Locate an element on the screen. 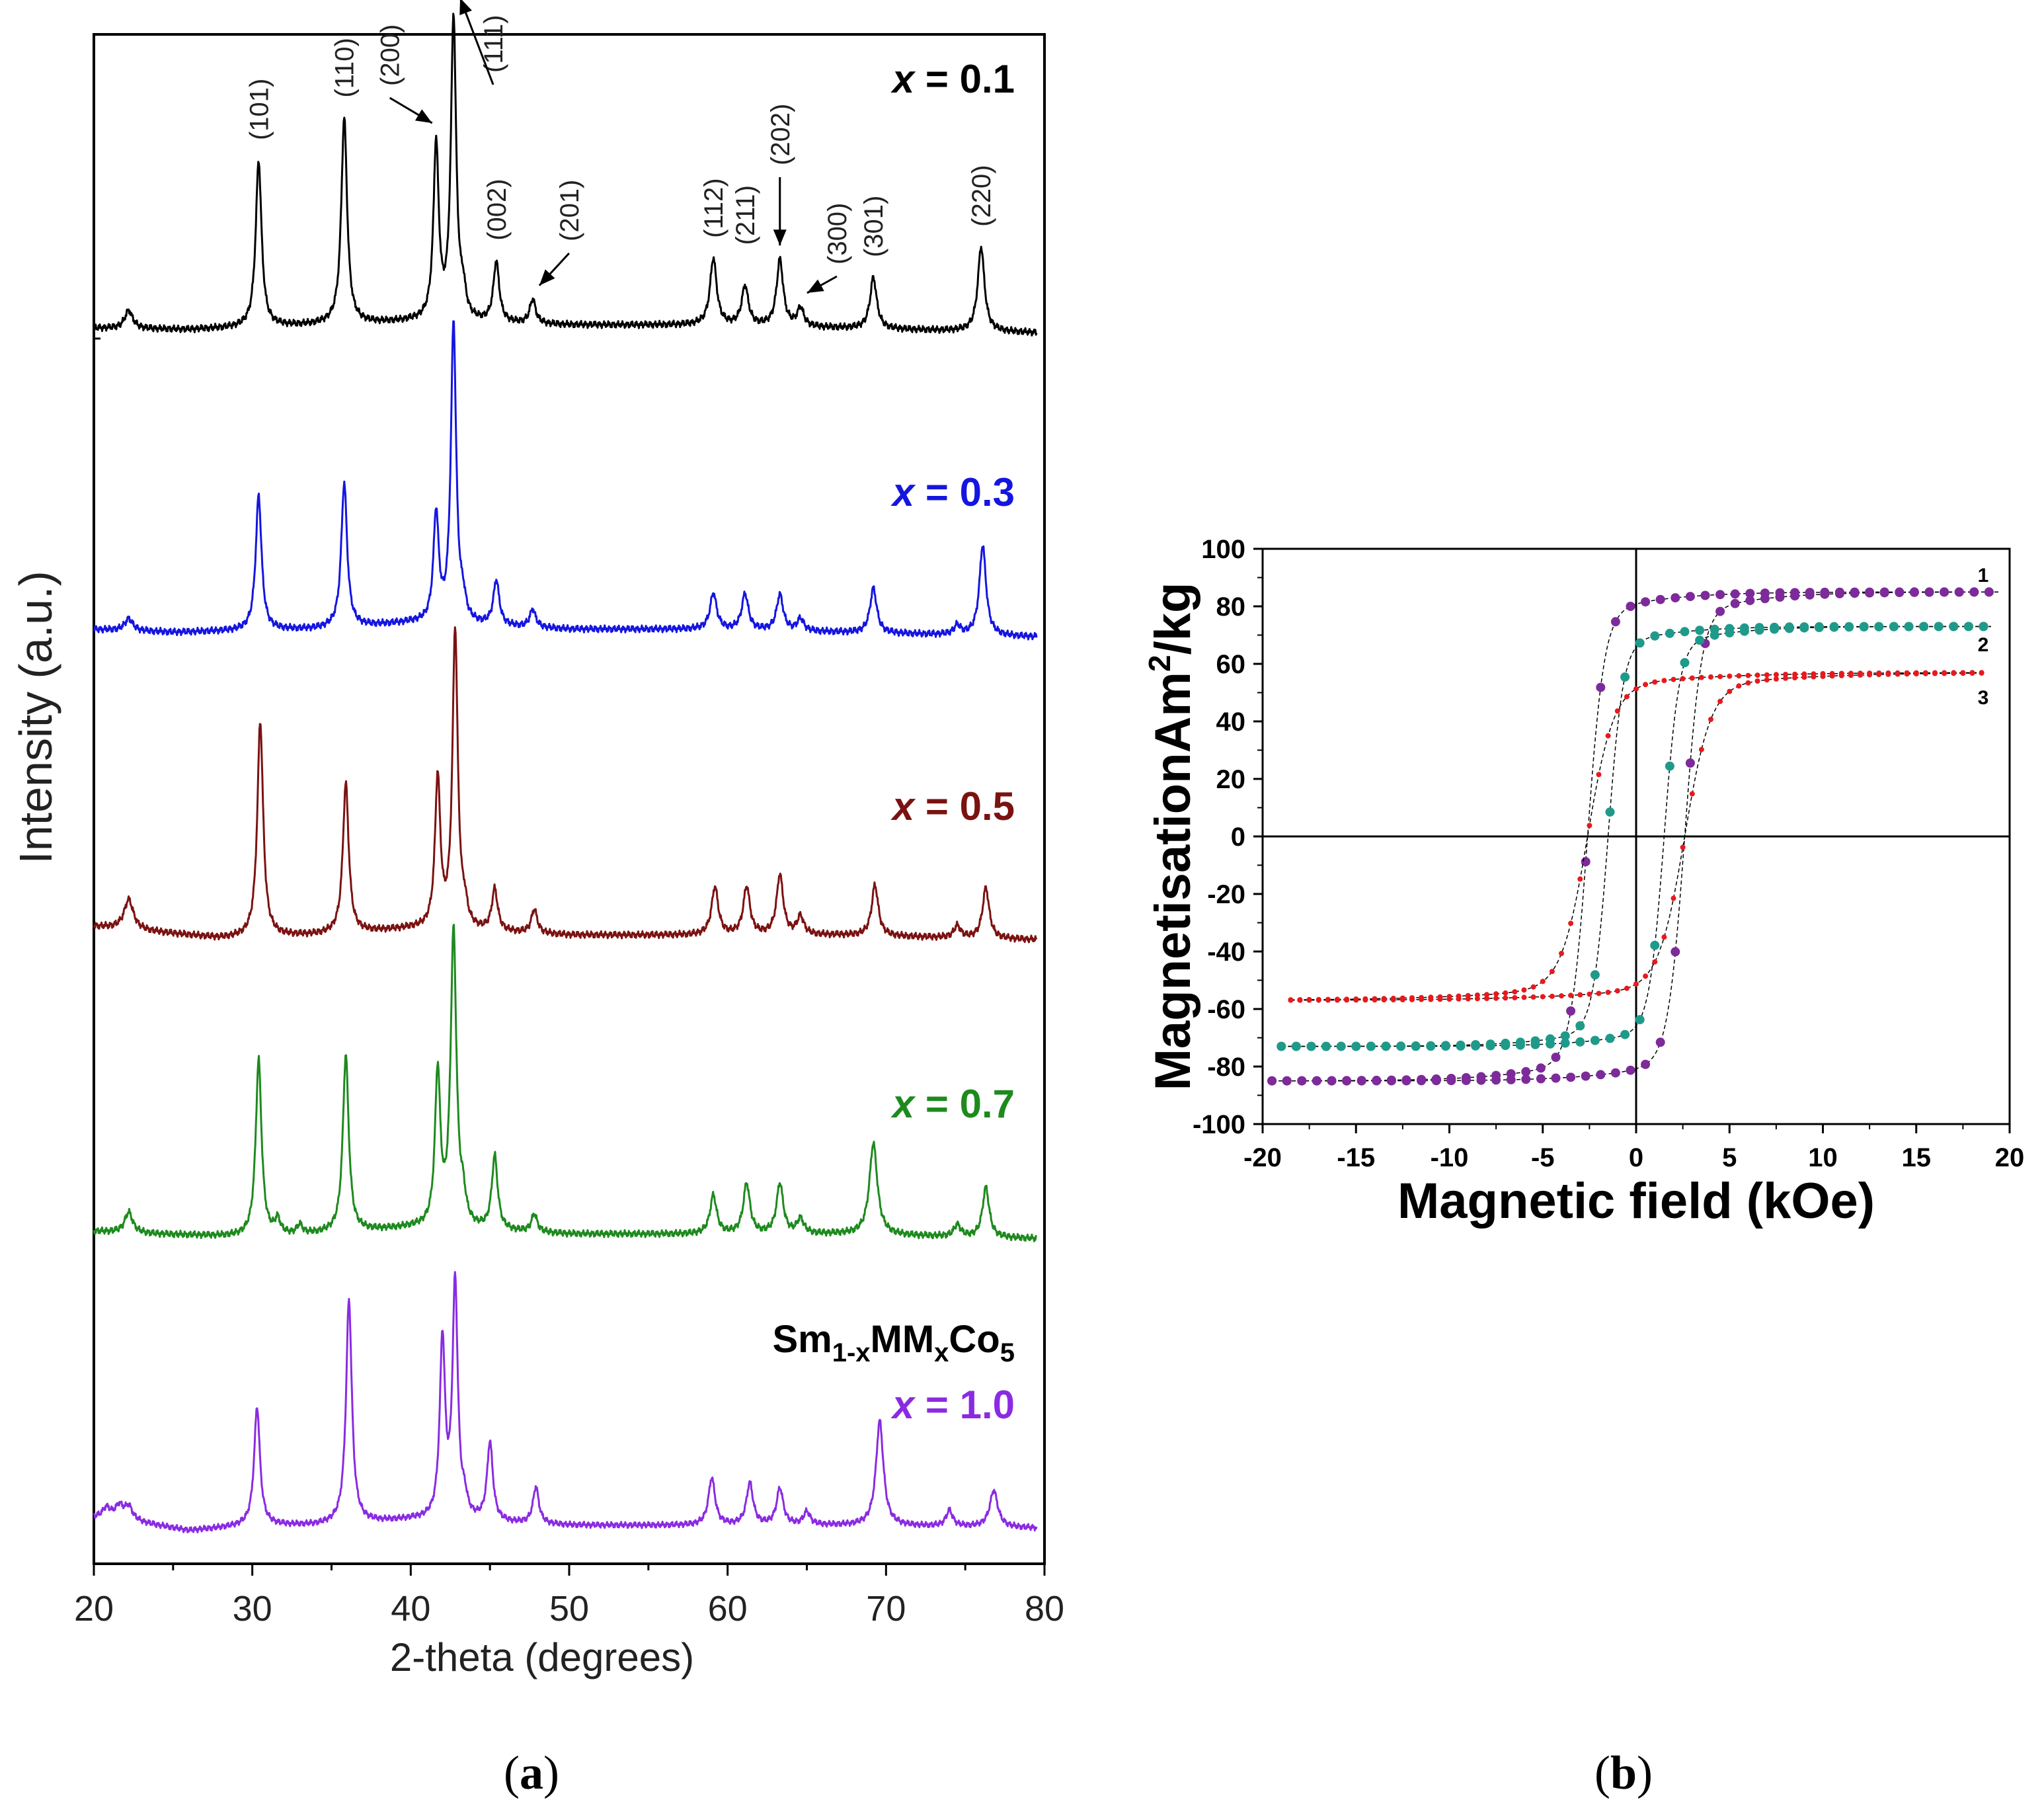  mag-y-tick-label: -80 is located at coordinates (1226, 1067).